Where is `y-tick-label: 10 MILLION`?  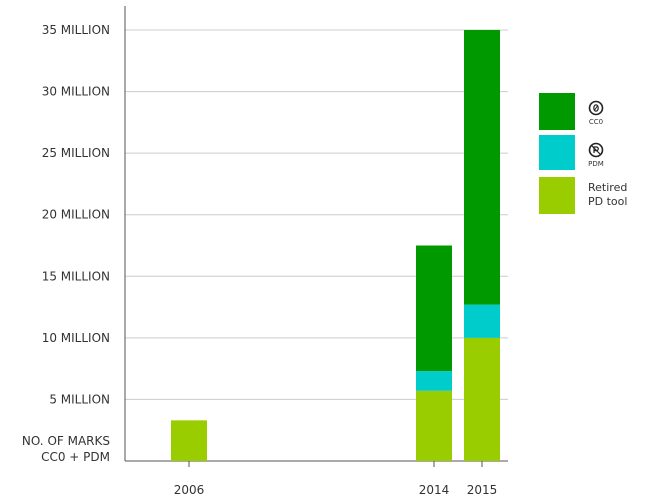 y-tick-label: 10 MILLION is located at coordinates (76, 338).